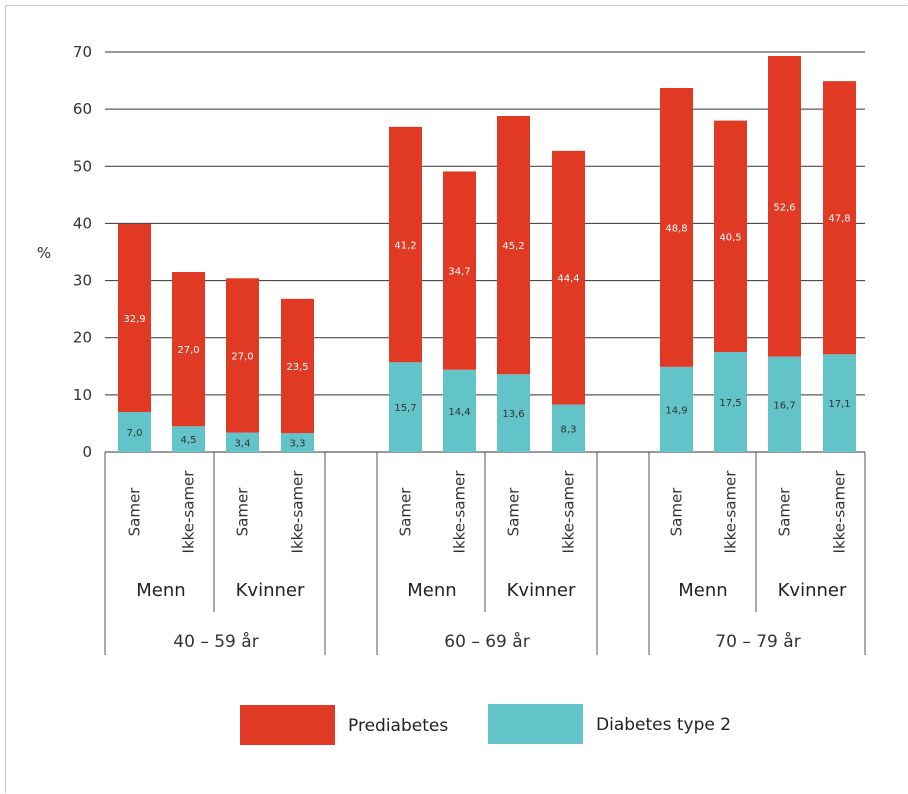 This screenshot has width=908, height=794. I want to click on data-label-diabetes: 17,1, so click(839, 404).